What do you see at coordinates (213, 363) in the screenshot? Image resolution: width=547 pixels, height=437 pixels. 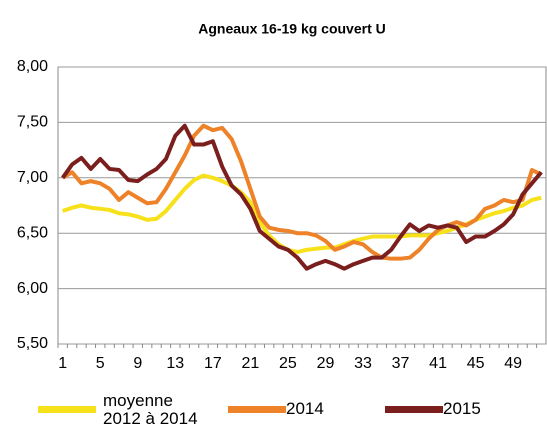 I see `x-tick-label: 17` at bounding box center [213, 363].